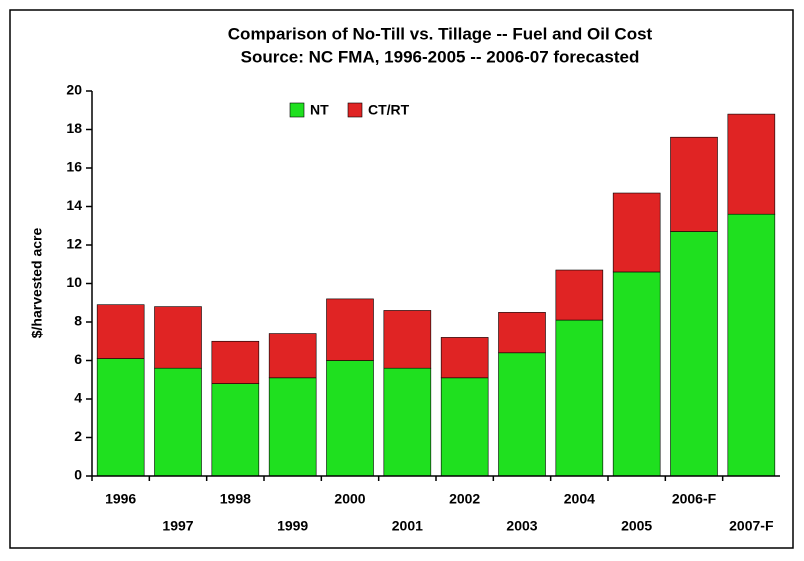 This screenshot has height=561, width=804. What do you see at coordinates (579, 499) in the screenshot?
I see `x-tick-label: 2004` at bounding box center [579, 499].